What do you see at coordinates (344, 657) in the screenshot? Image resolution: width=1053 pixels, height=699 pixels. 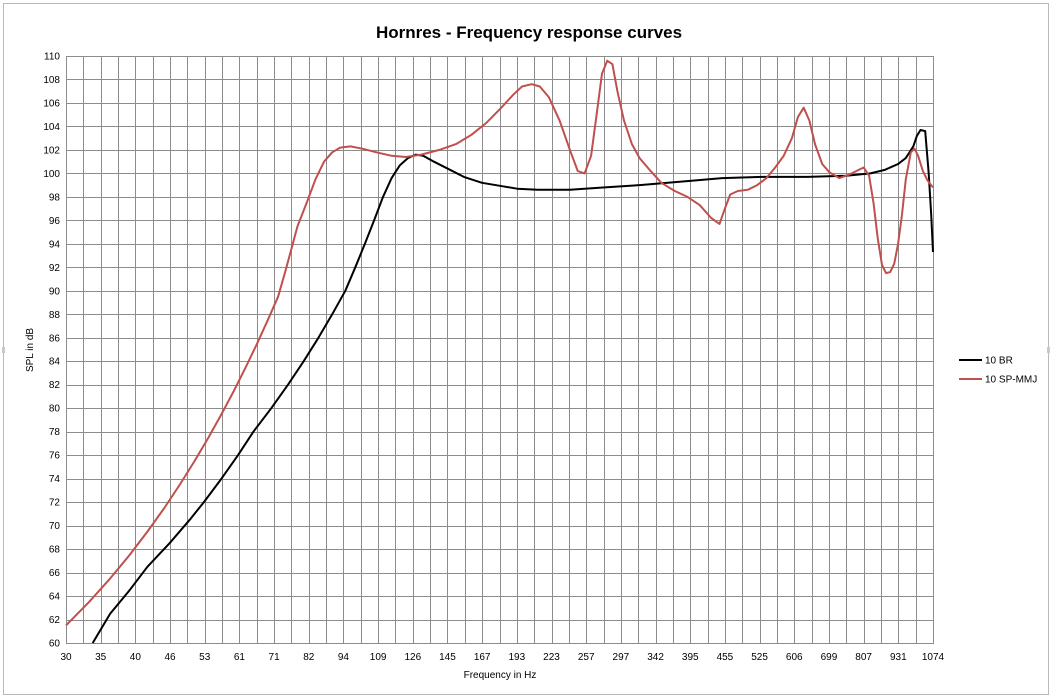 I see `x-tick-label: 94` at bounding box center [344, 657].